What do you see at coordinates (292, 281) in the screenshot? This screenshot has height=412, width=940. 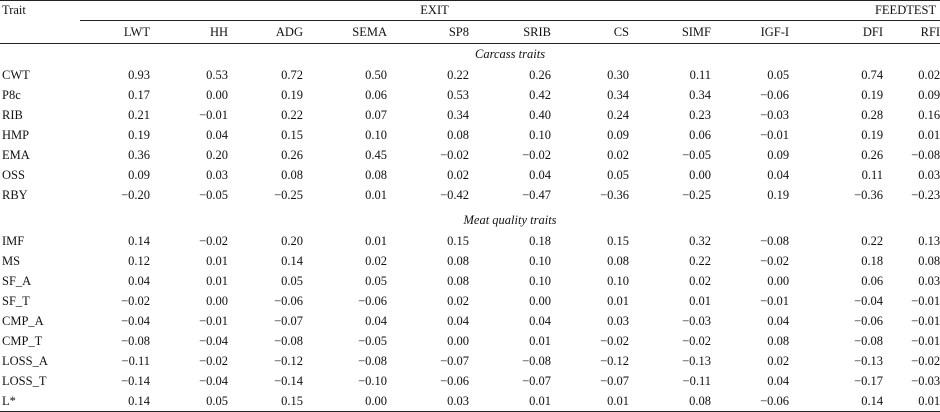 I see `value-cell-adg: 0.05` at bounding box center [292, 281].